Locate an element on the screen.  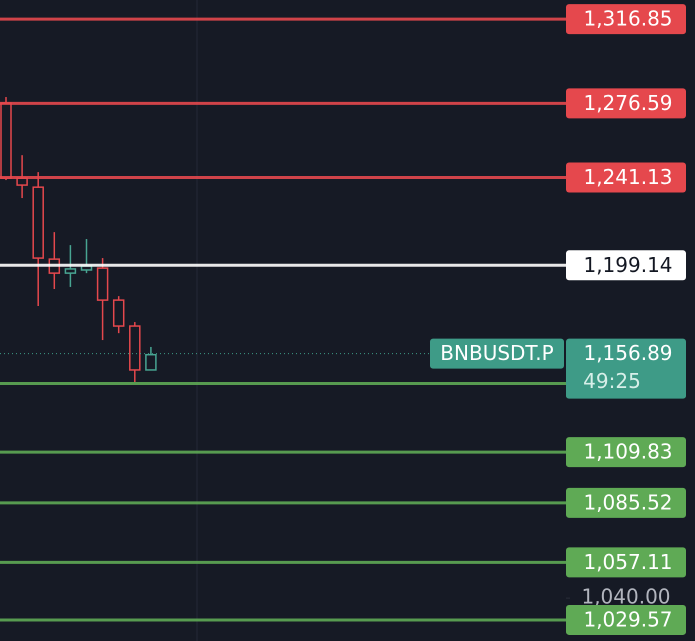
level-label: 1,199.14 is located at coordinates (627, 265).